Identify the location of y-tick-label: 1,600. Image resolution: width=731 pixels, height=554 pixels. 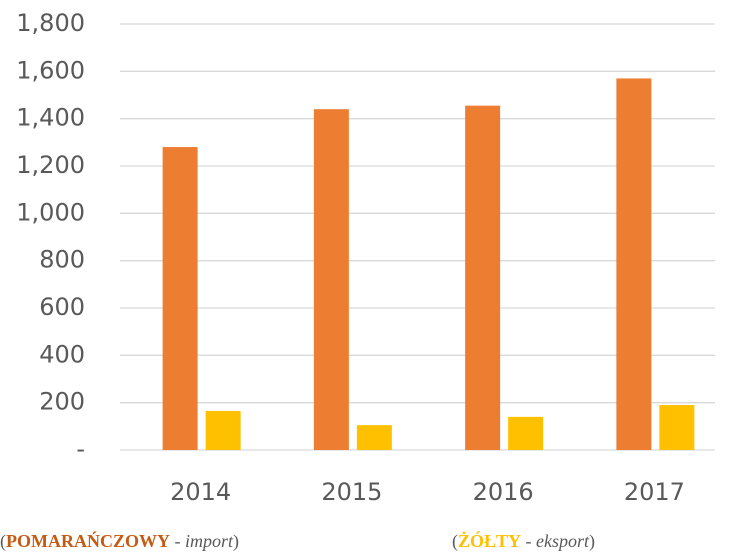
(50, 70).